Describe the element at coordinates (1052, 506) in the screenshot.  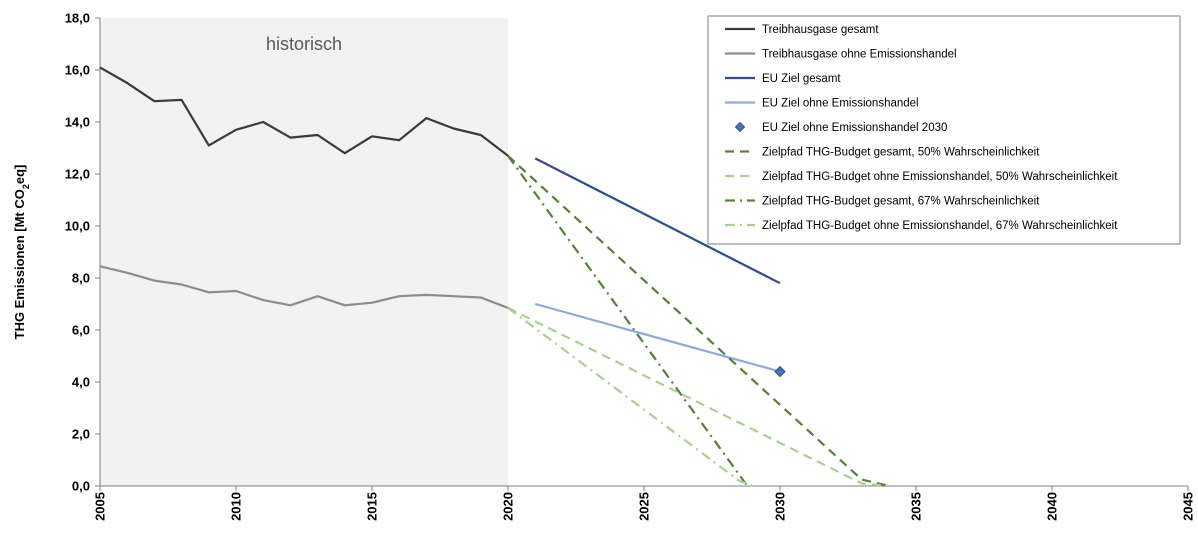
I see `x-tick-label: 2040` at that location.